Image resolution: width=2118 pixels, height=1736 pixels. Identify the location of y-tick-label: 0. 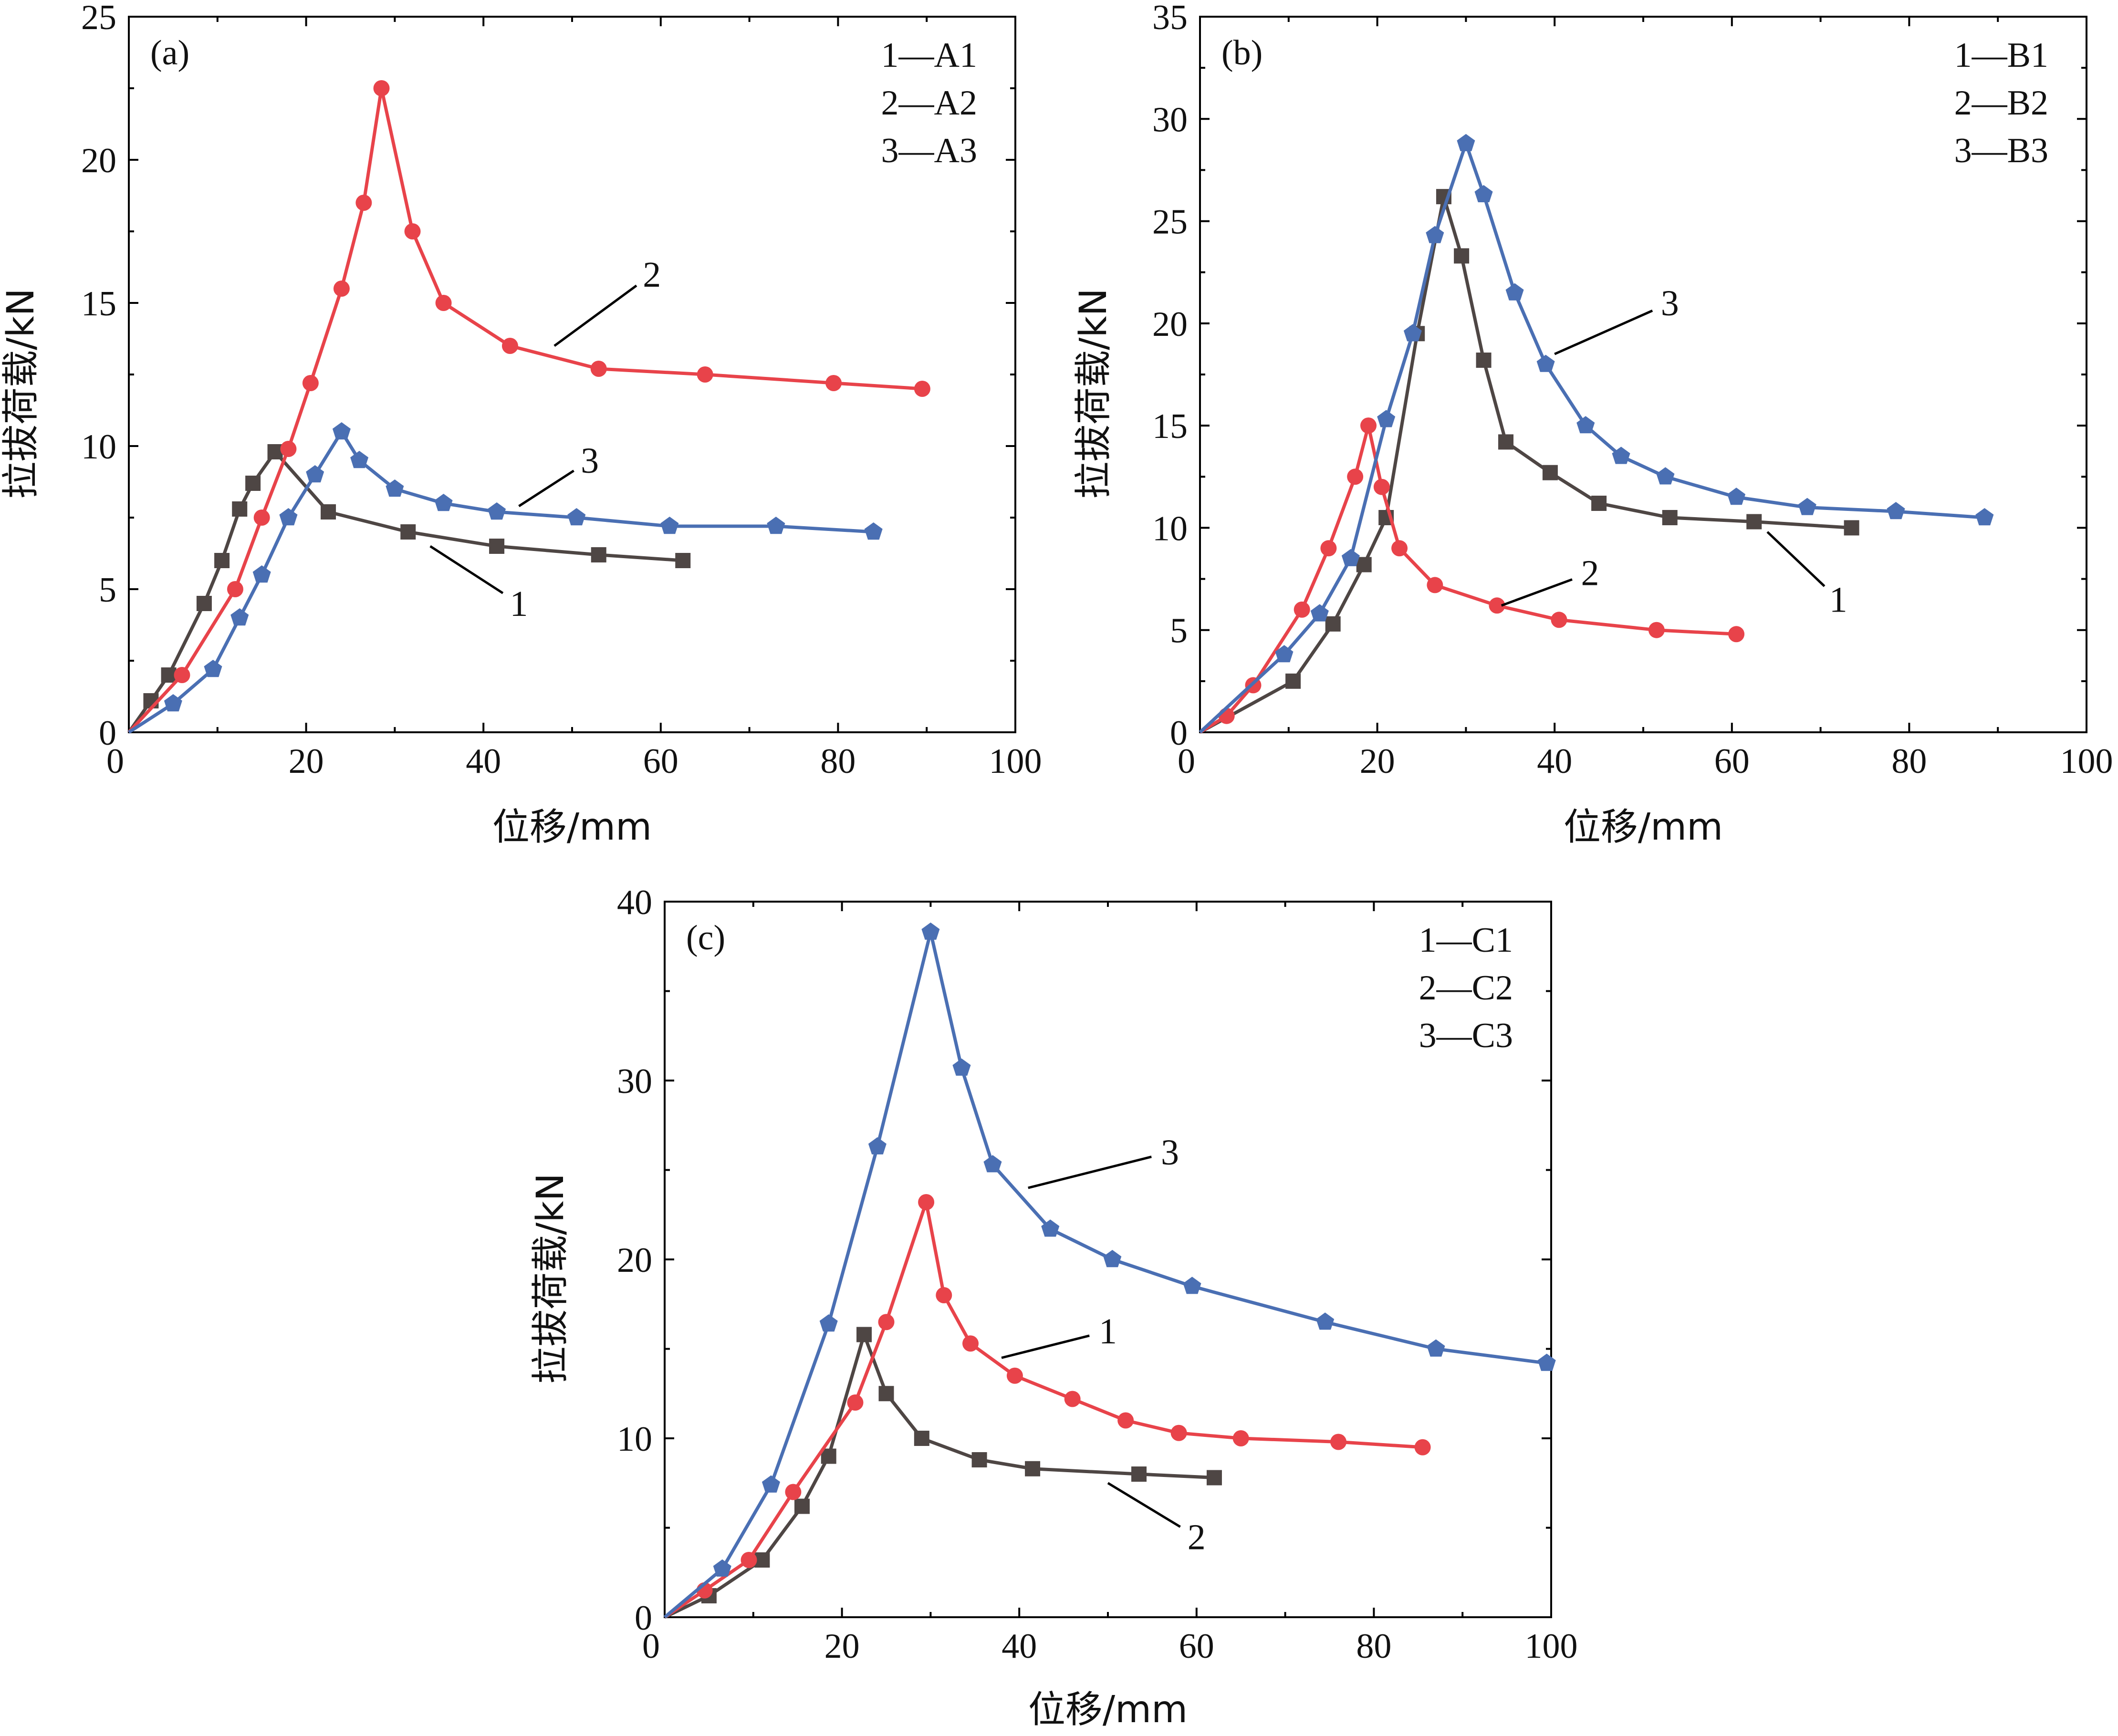
(107, 733).